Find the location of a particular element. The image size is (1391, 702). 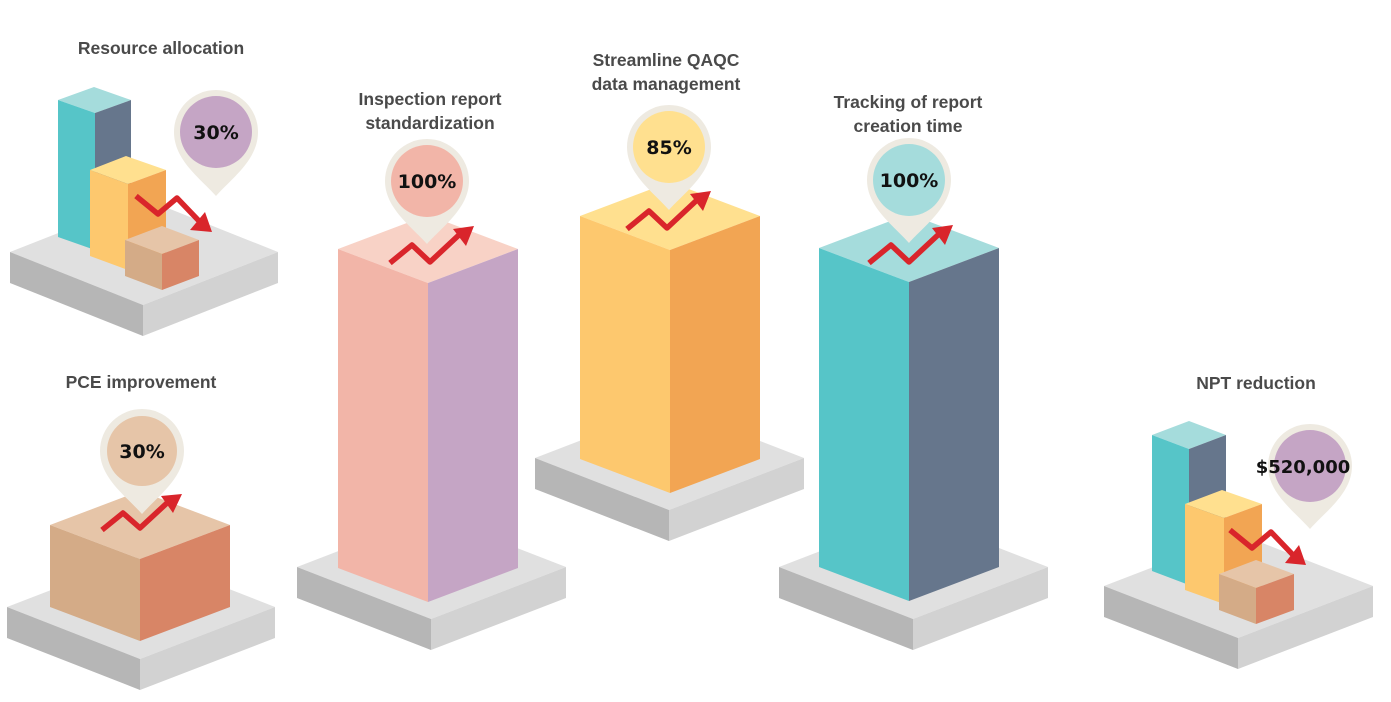

streamline-qaqc-group: 85% Streamline QAQC data management is located at coordinates (669, 295).